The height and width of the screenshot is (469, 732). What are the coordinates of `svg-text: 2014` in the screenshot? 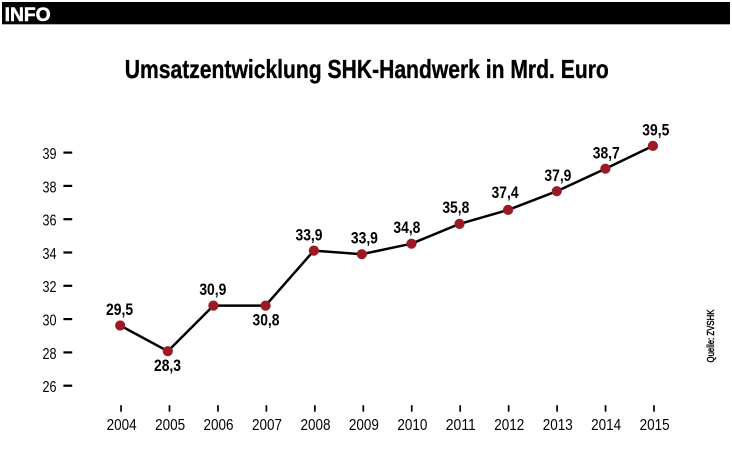 It's located at (606, 425).